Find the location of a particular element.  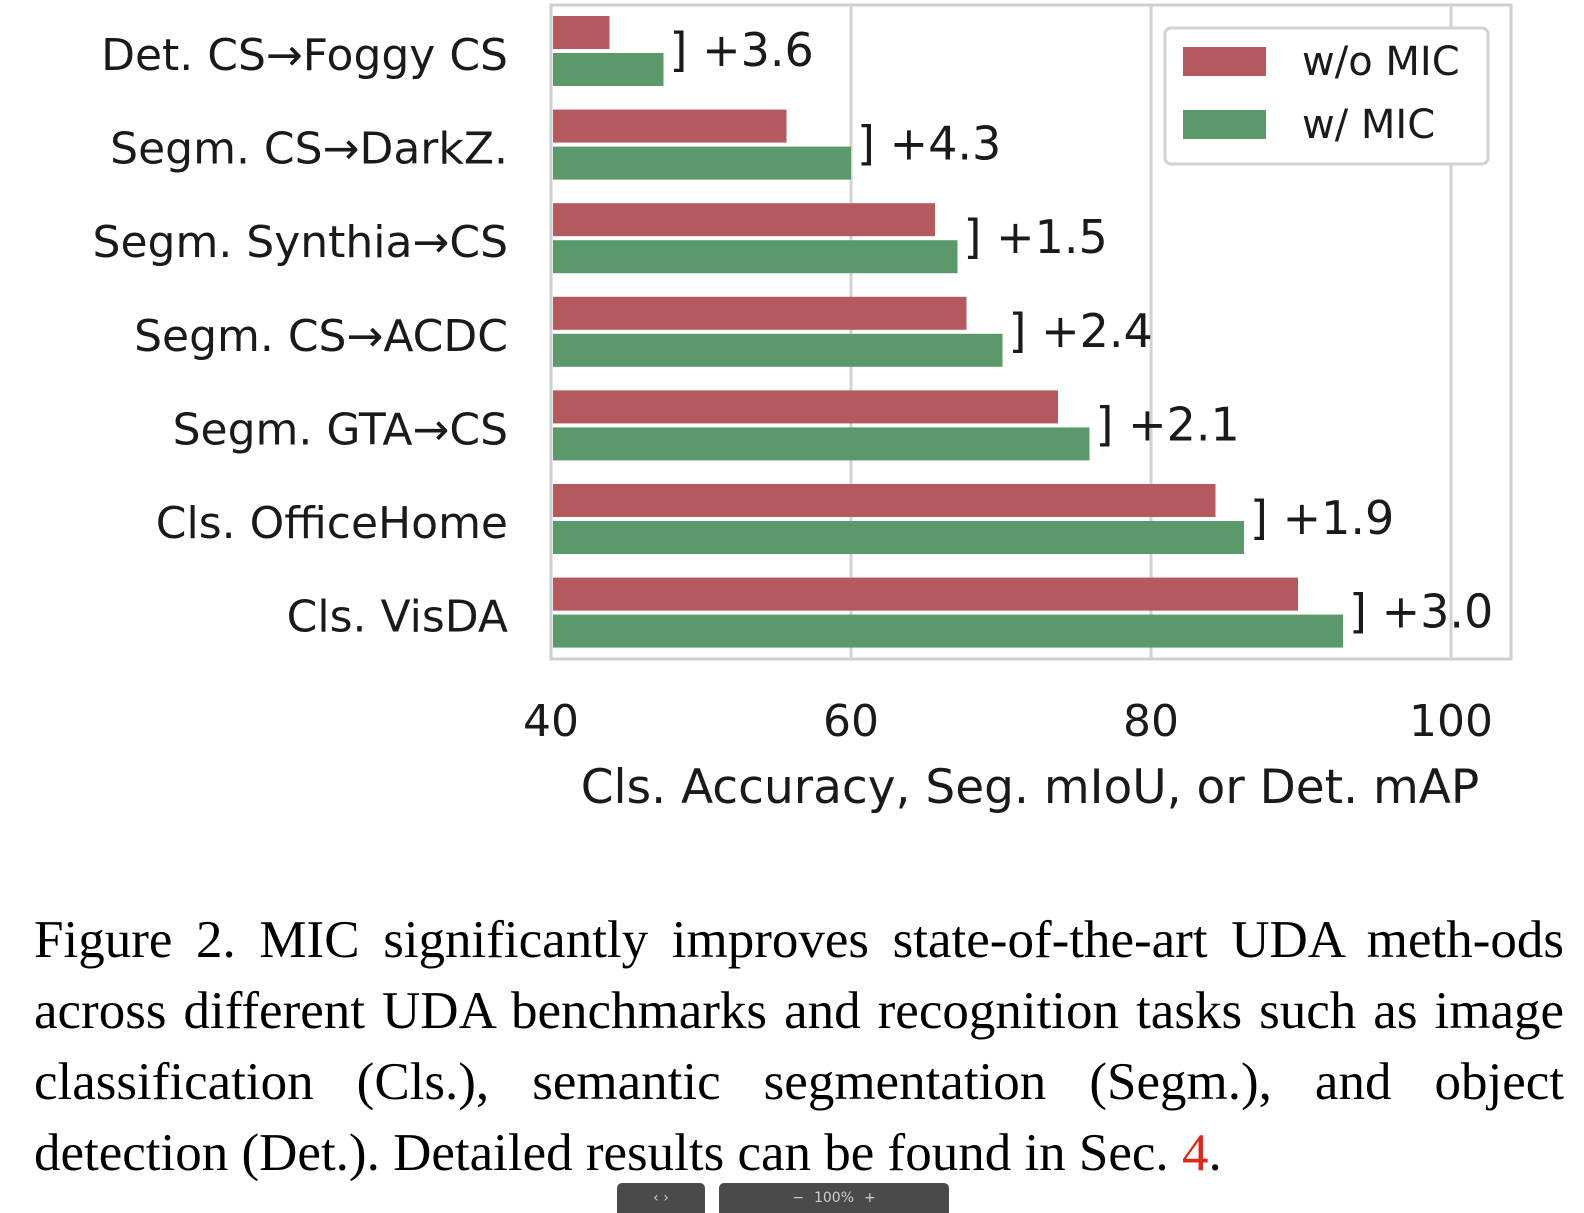

x-tick-labels: 40 60 80 100 is located at coordinates (1008, 721).